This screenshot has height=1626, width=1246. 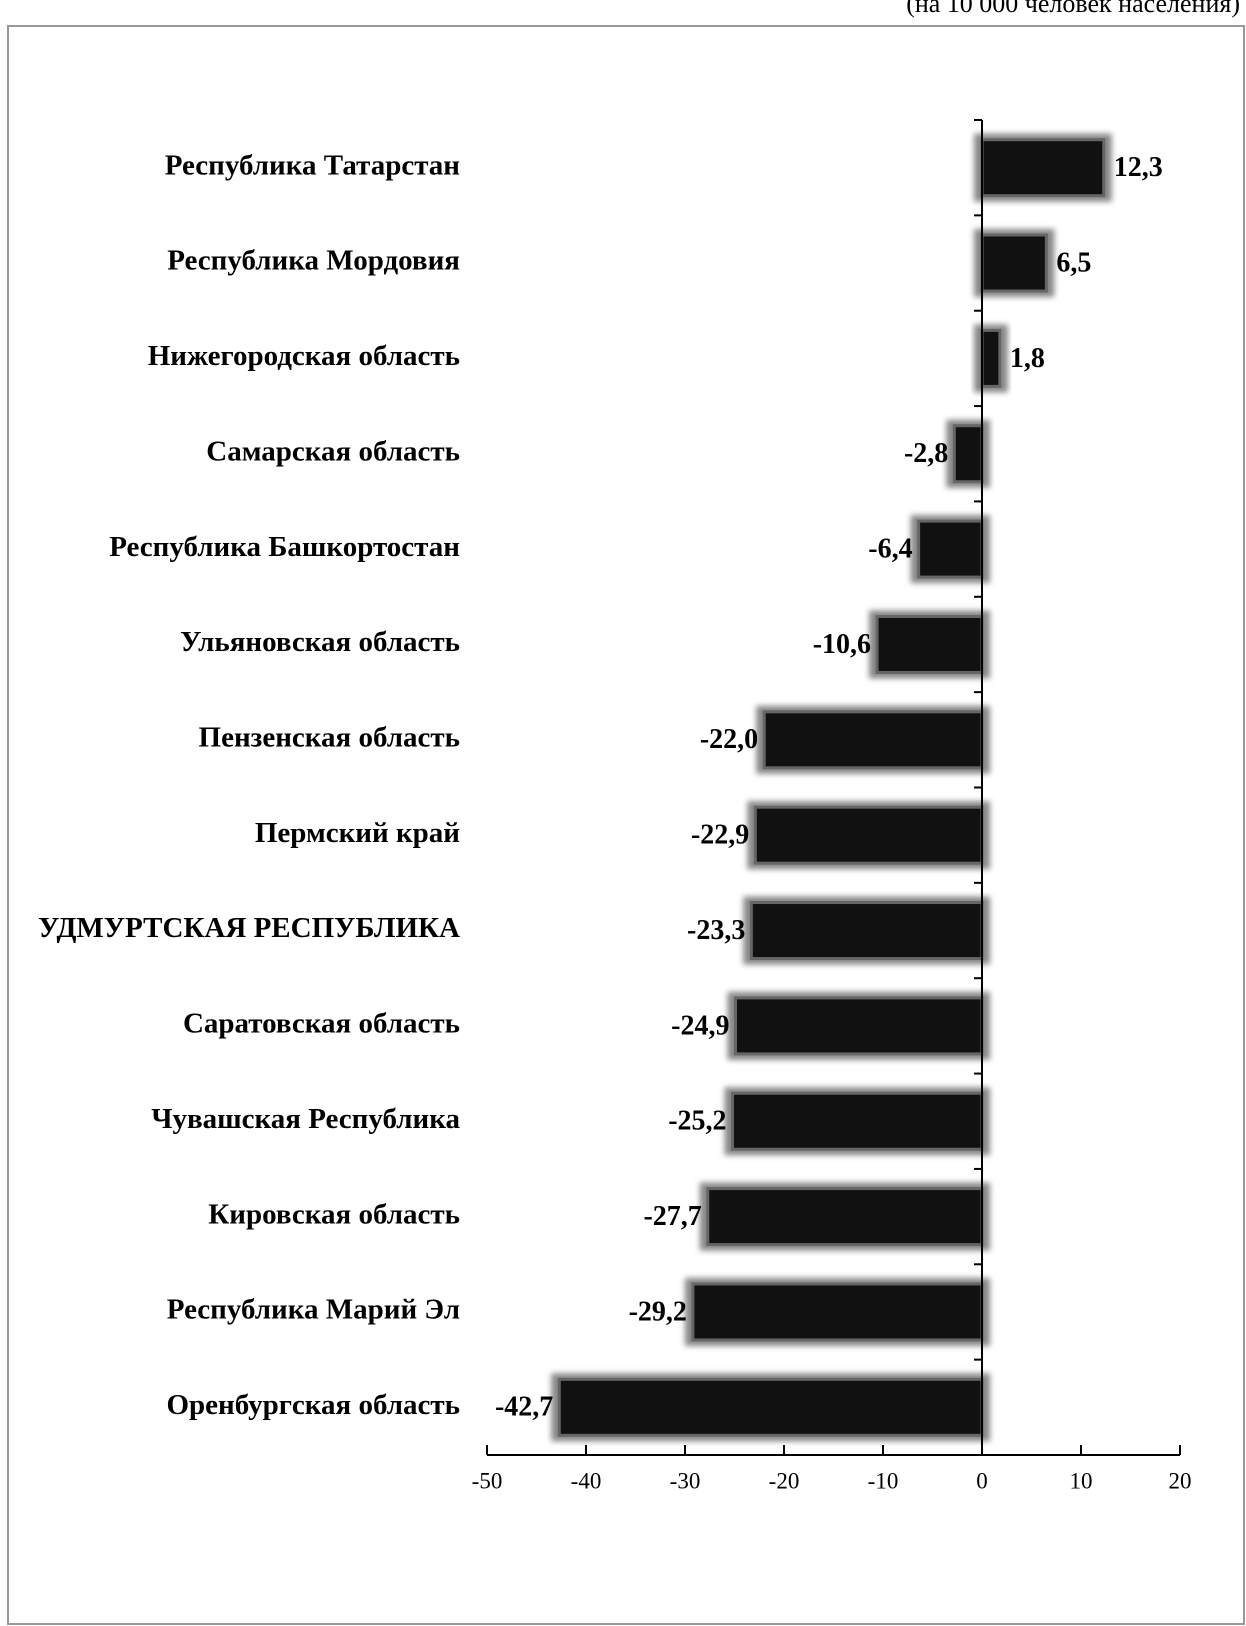 What do you see at coordinates (672, 1216) in the screenshot?
I see `value-label: -27,7` at bounding box center [672, 1216].